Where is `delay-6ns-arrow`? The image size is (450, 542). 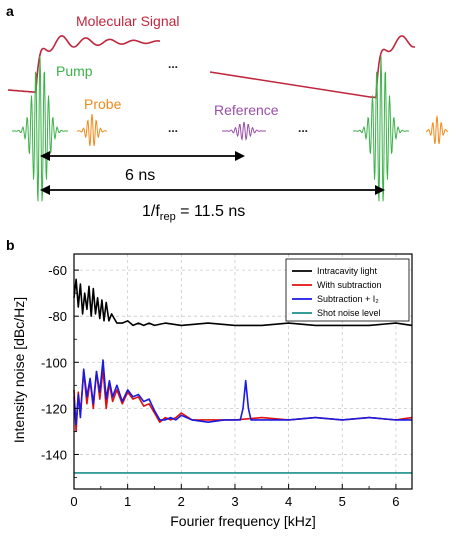 delay-6ns-arrow is located at coordinates (142, 156).